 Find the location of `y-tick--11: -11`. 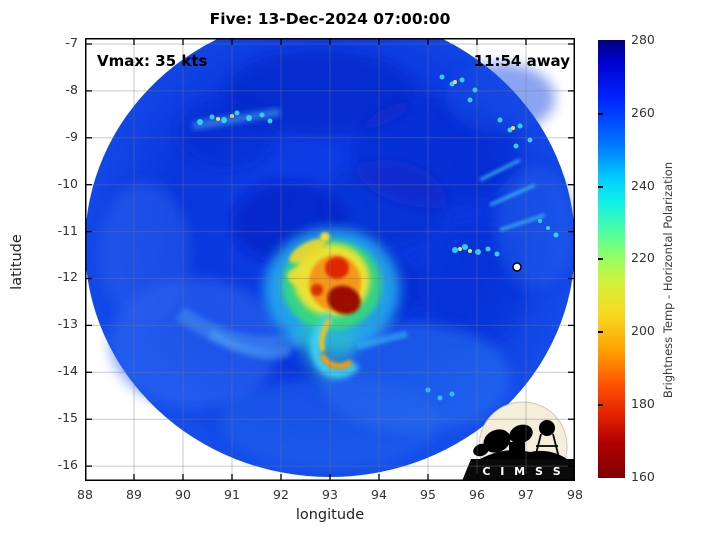

y-tick--11: -11 is located at coordinates (67, 230).